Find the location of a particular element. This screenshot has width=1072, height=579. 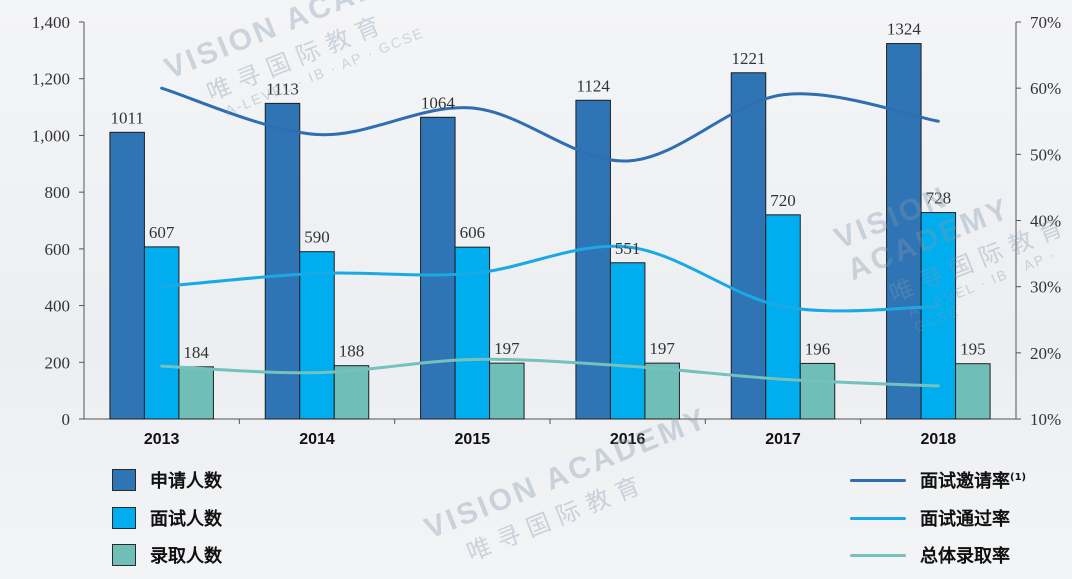

legend-item-invite-rate: 面试邀请率(1) is located at coordinates (938, 480).